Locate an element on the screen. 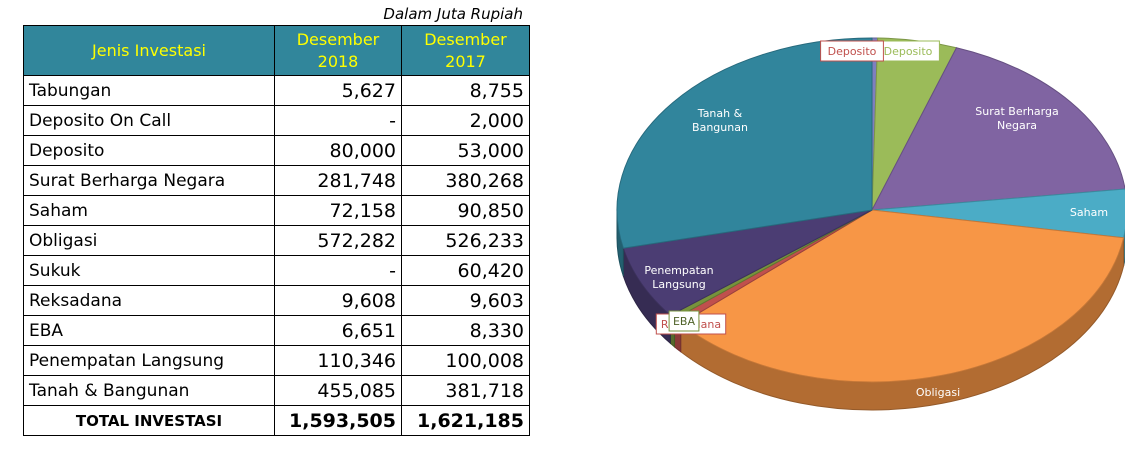 The width and height of the screenshot is (1145, 468). row-2018: 5,627 is located at coordinates (338, 90).